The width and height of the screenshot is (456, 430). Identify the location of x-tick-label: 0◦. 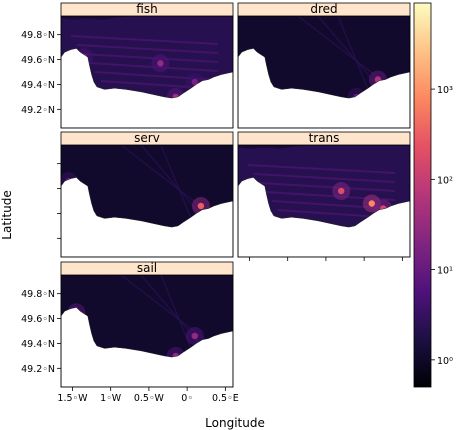
(187, 398).